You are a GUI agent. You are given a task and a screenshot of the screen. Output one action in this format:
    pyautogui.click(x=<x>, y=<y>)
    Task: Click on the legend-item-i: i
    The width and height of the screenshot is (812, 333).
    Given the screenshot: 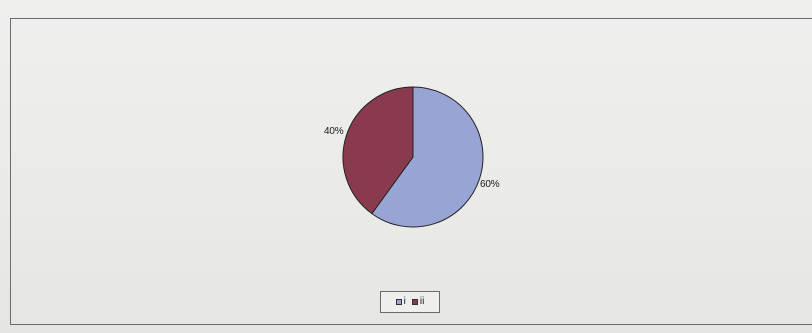 What is the action you would take?
    pyautogui.click(x=400, y=301)
    